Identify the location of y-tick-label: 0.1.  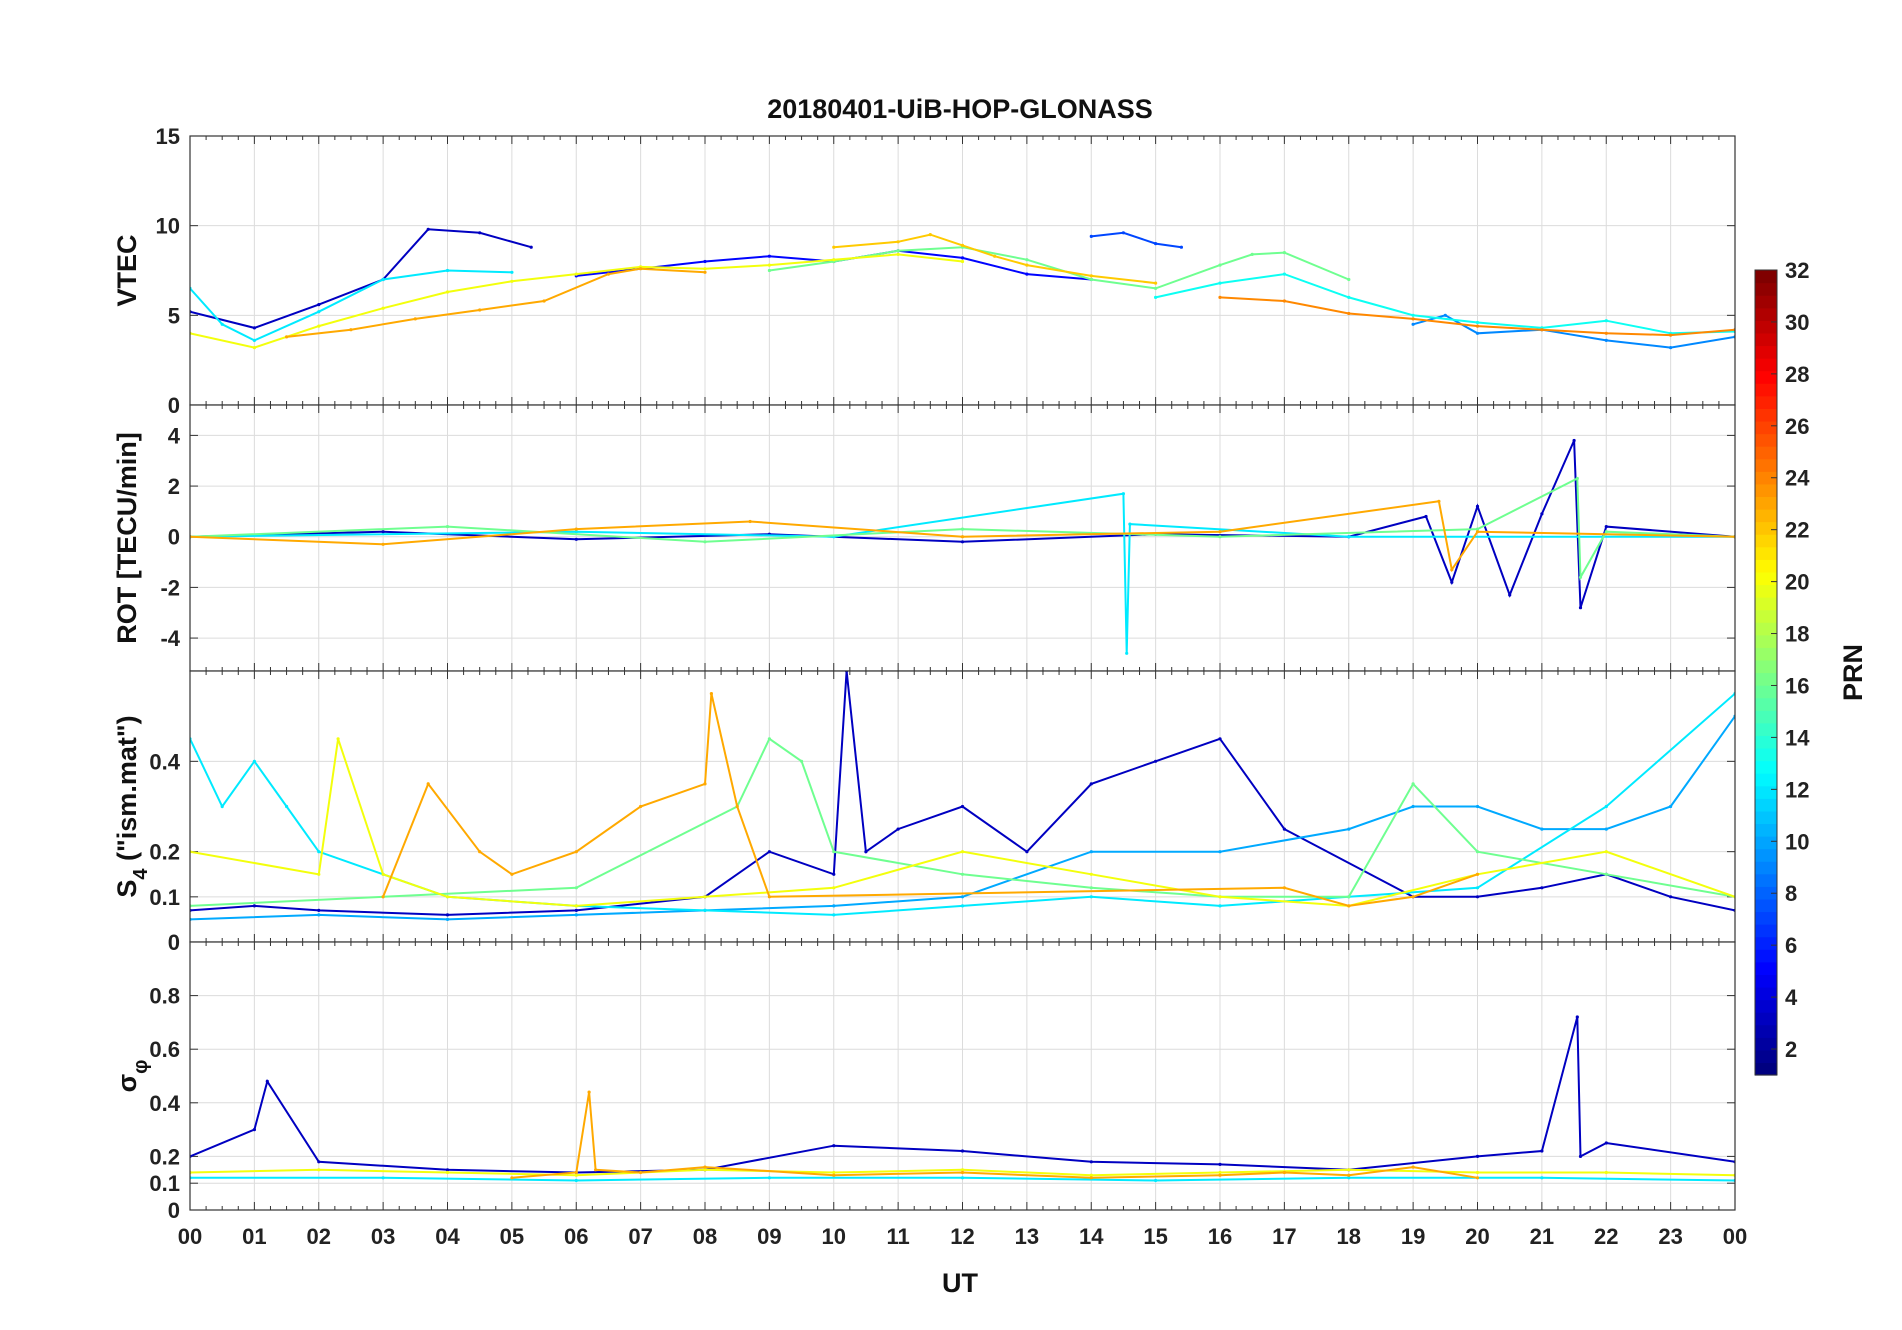
(164, 897).